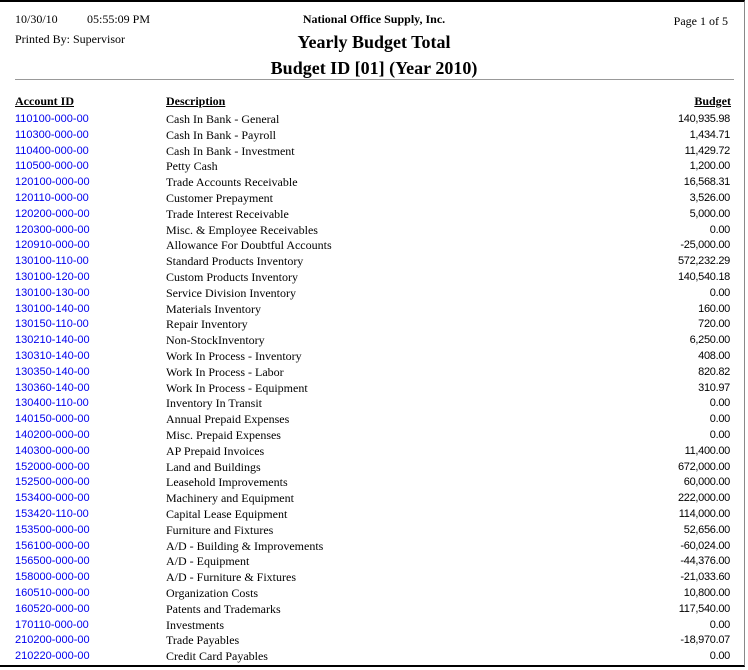  What do you see at coordinates (703, 119) in the screenshot?
I see `budget-amount: 140,935.98` at bounding box center [703, 119].